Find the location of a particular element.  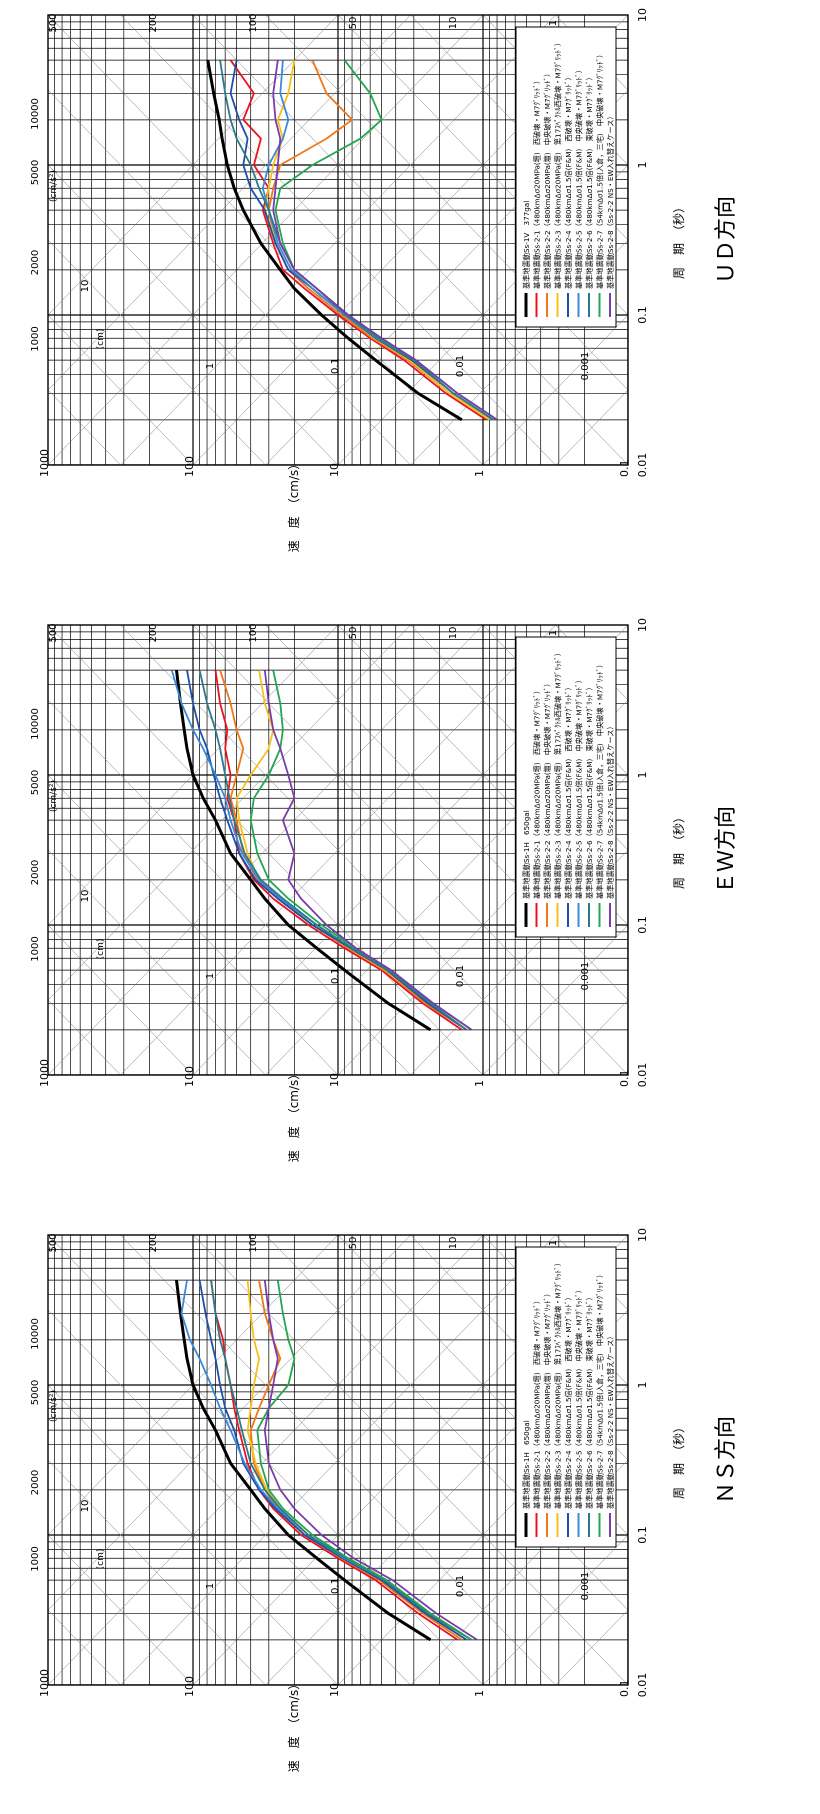

top-tick-label: 200 is located at coordinates (153, 632).